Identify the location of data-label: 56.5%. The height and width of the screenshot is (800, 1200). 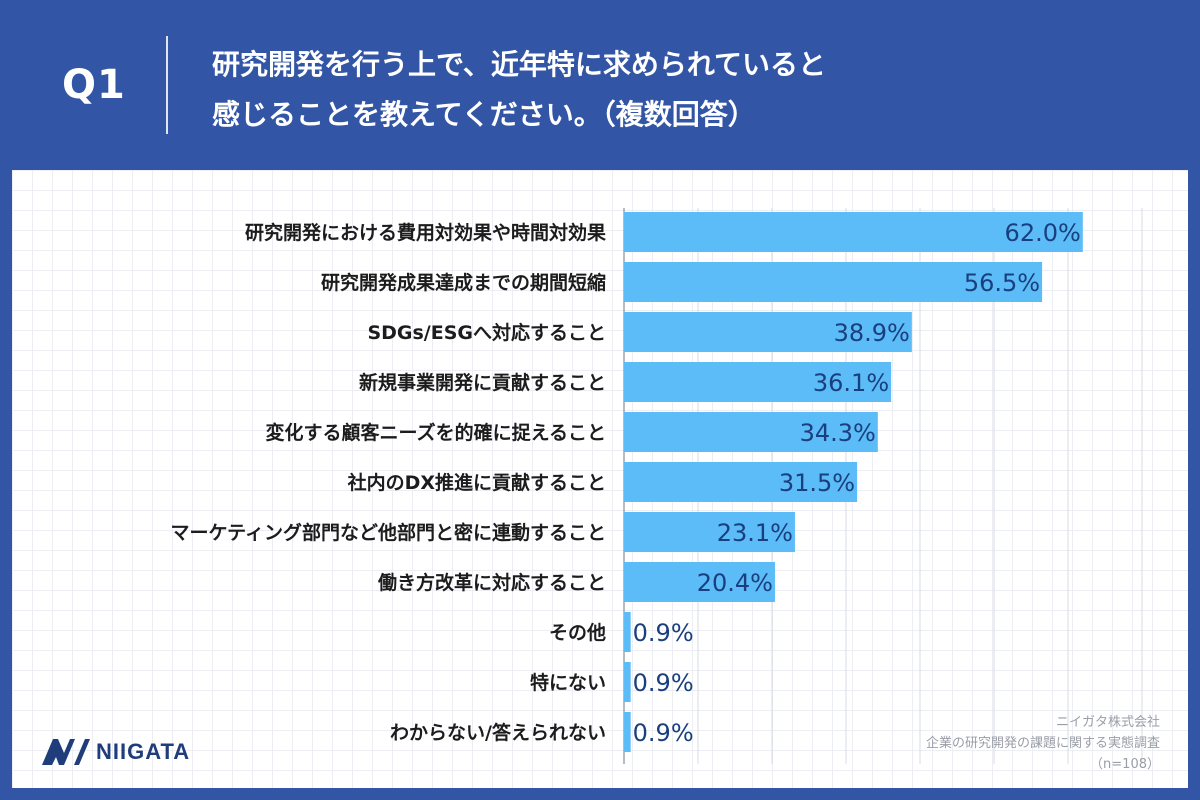
(1002, 283).